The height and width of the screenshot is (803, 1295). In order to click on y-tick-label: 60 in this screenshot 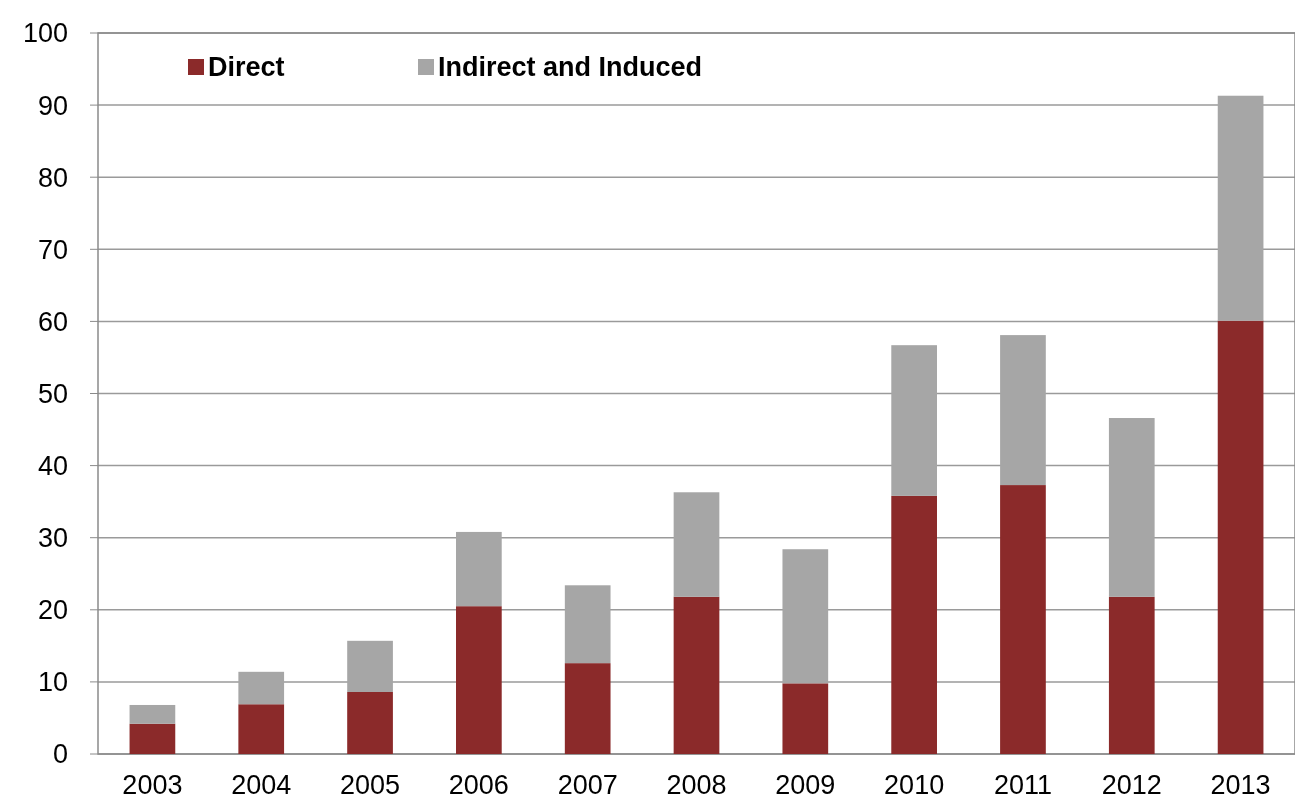, I will do `click(52, 321)`.